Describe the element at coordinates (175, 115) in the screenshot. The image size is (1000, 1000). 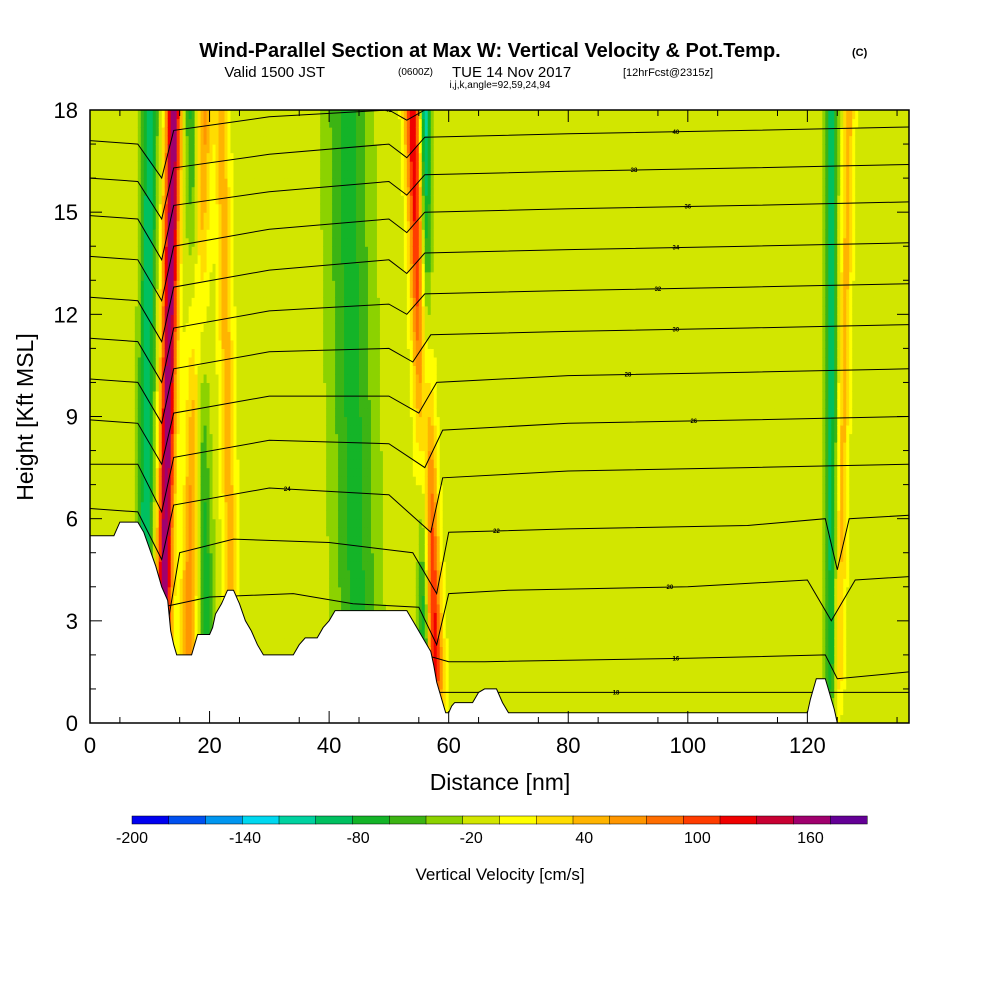
I see `velocity-cell-2087` at that location.